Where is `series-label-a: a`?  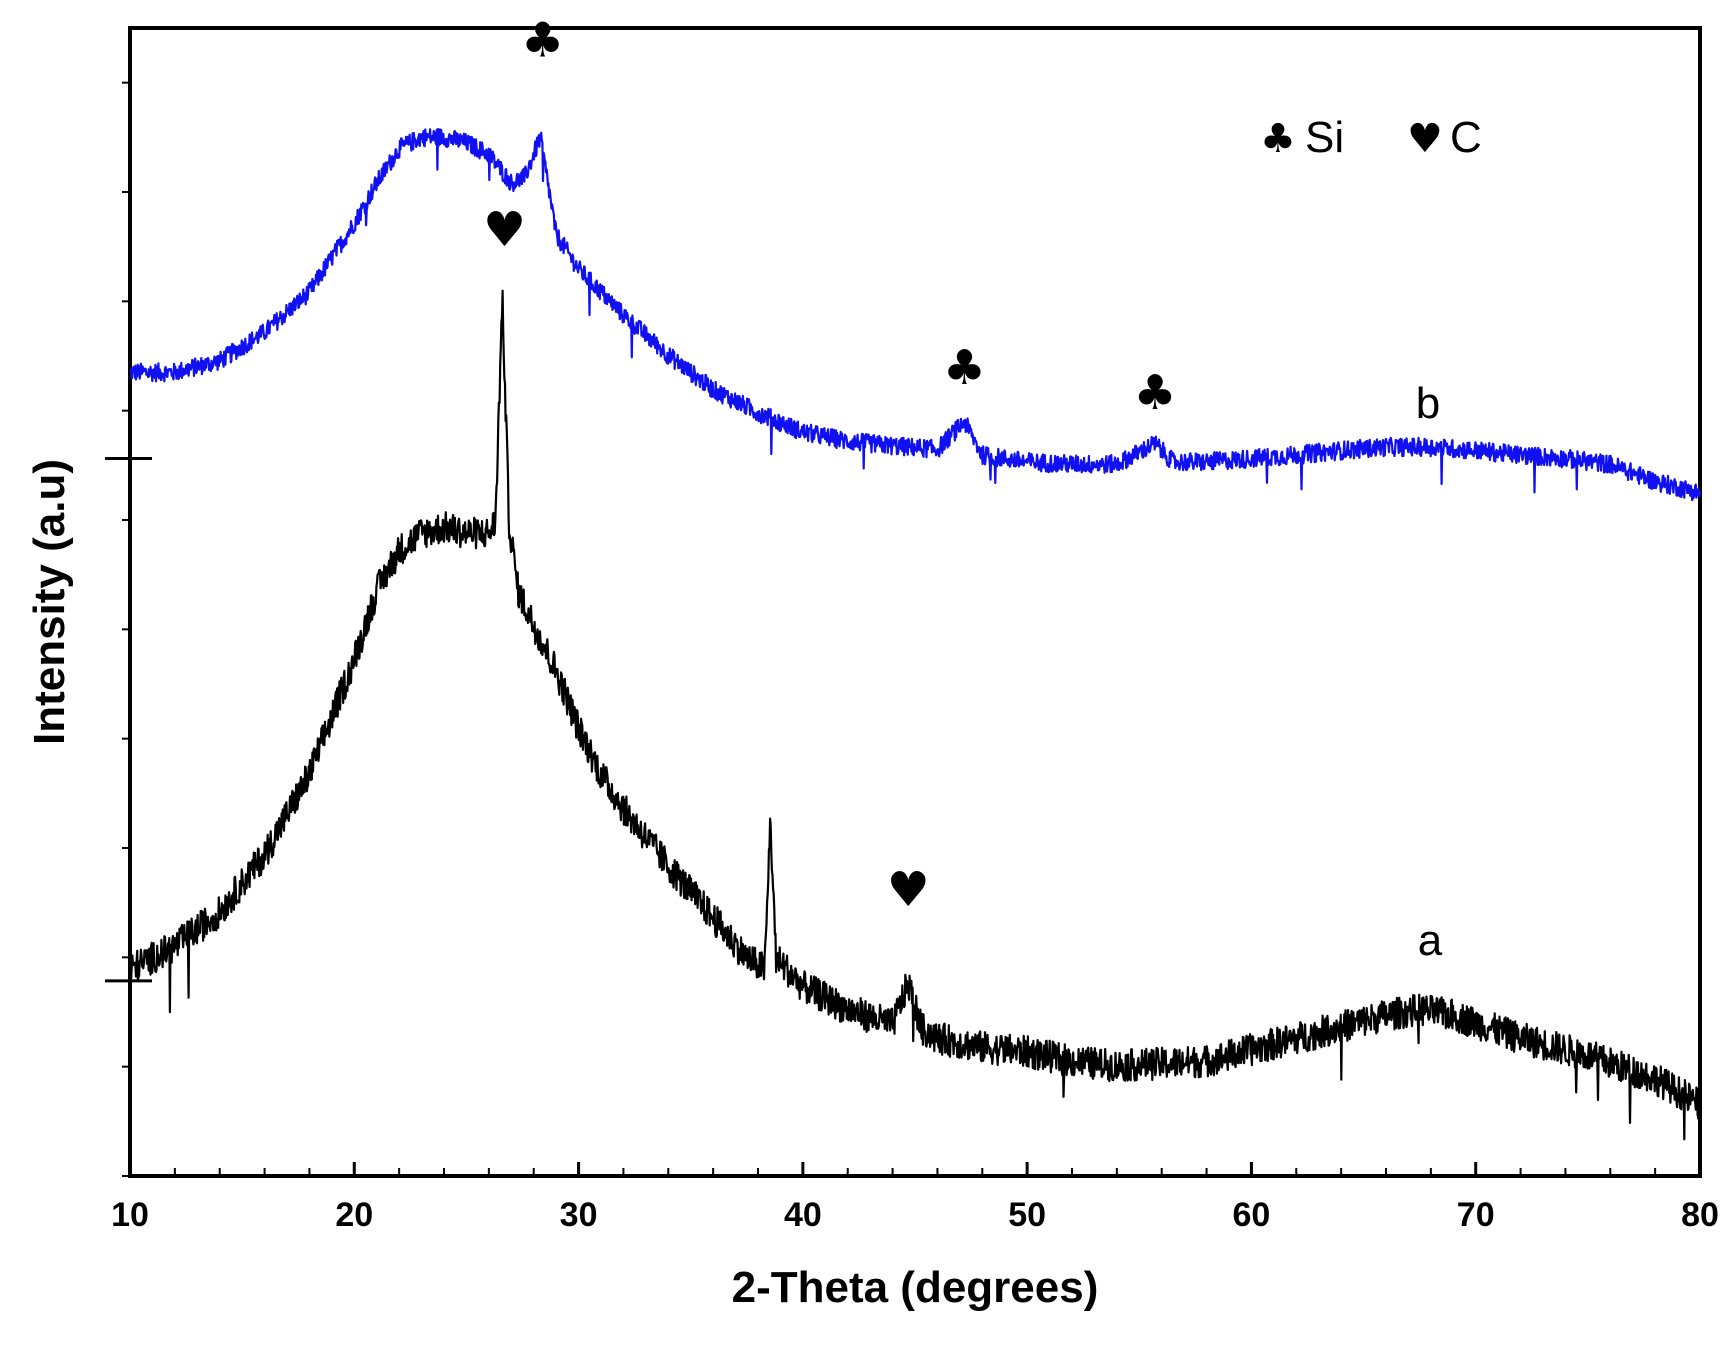 series-label-a: a is located at coordinates (1430, 940).